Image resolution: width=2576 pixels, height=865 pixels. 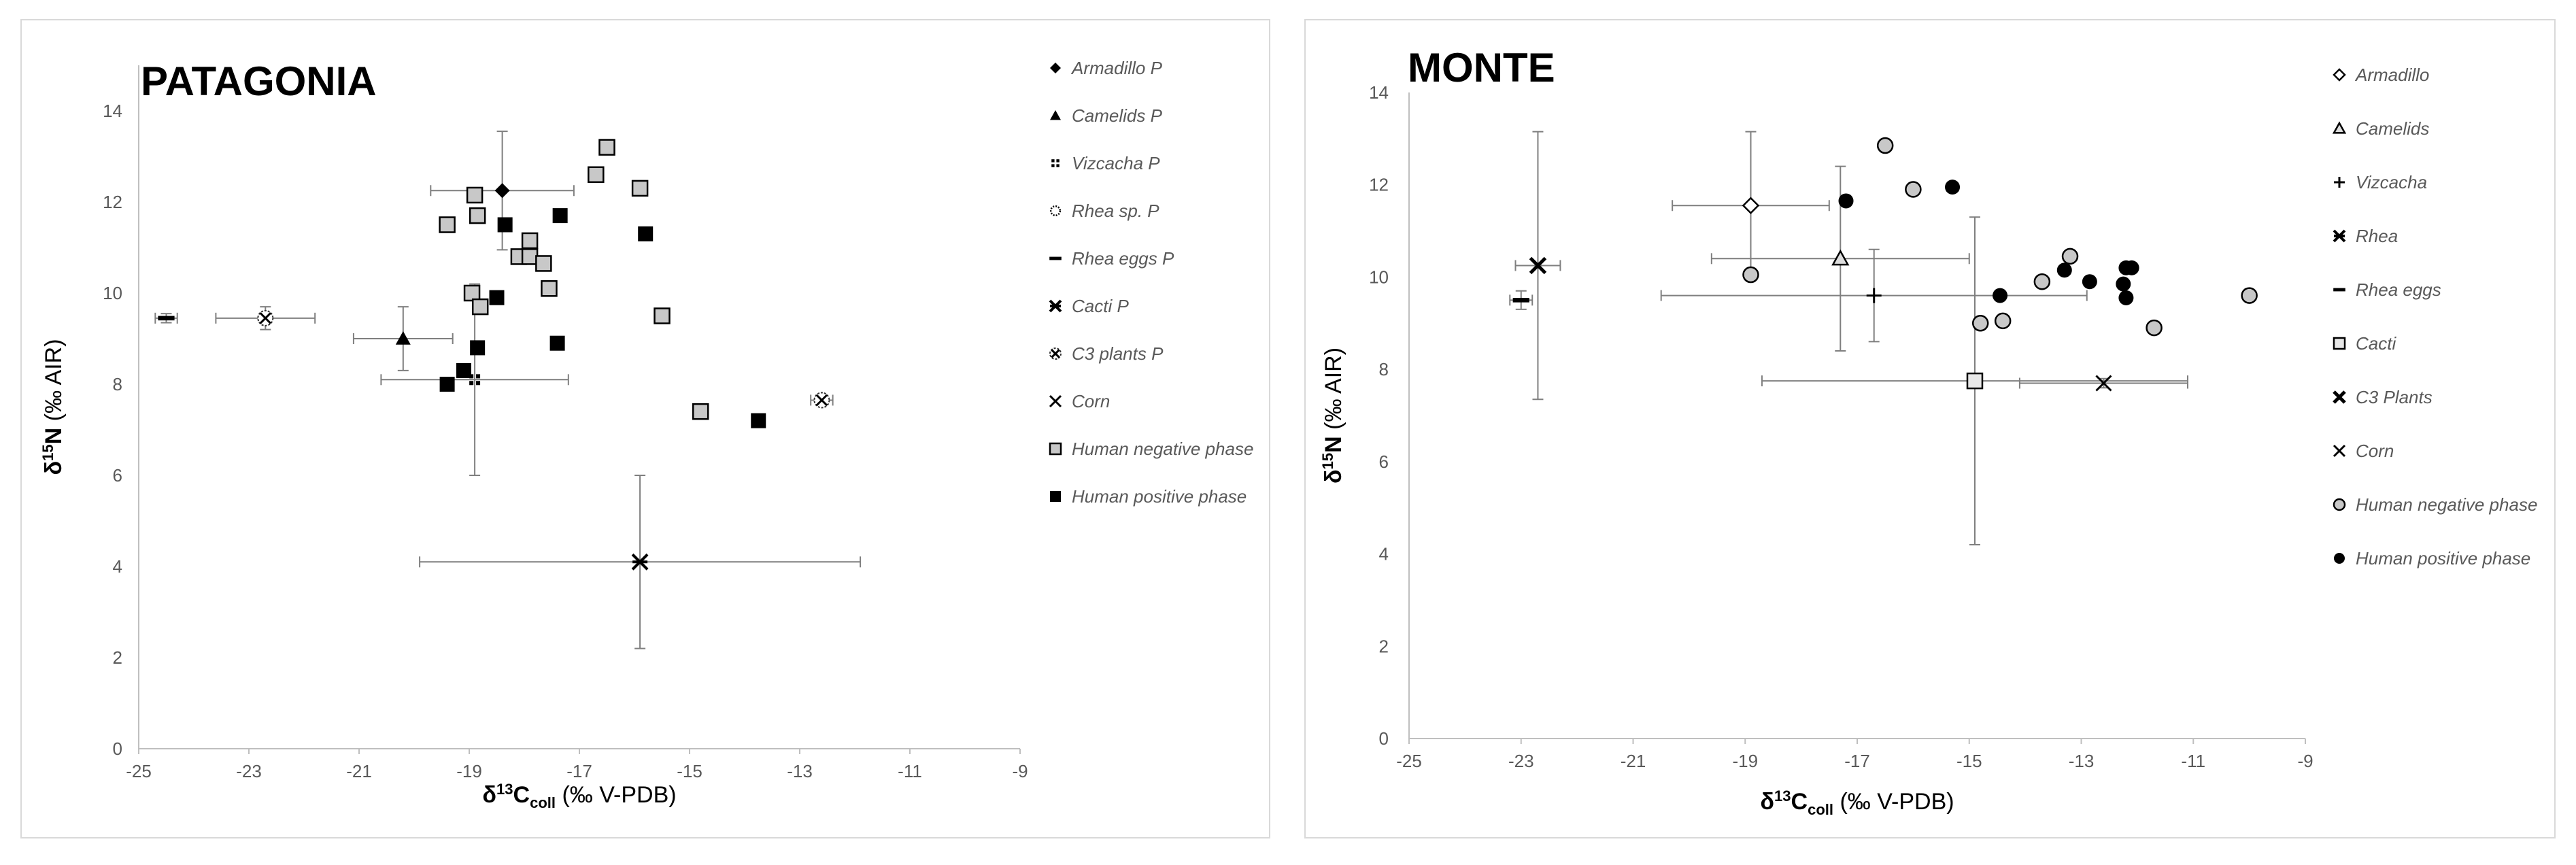 I want to click on legend-label: Vizcacha P, so click(x=1116, y=163).